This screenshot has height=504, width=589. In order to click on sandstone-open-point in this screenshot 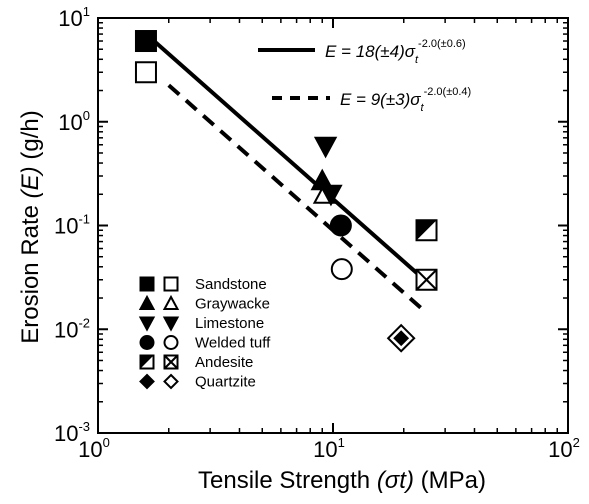, I will do `click(145, 72)`.